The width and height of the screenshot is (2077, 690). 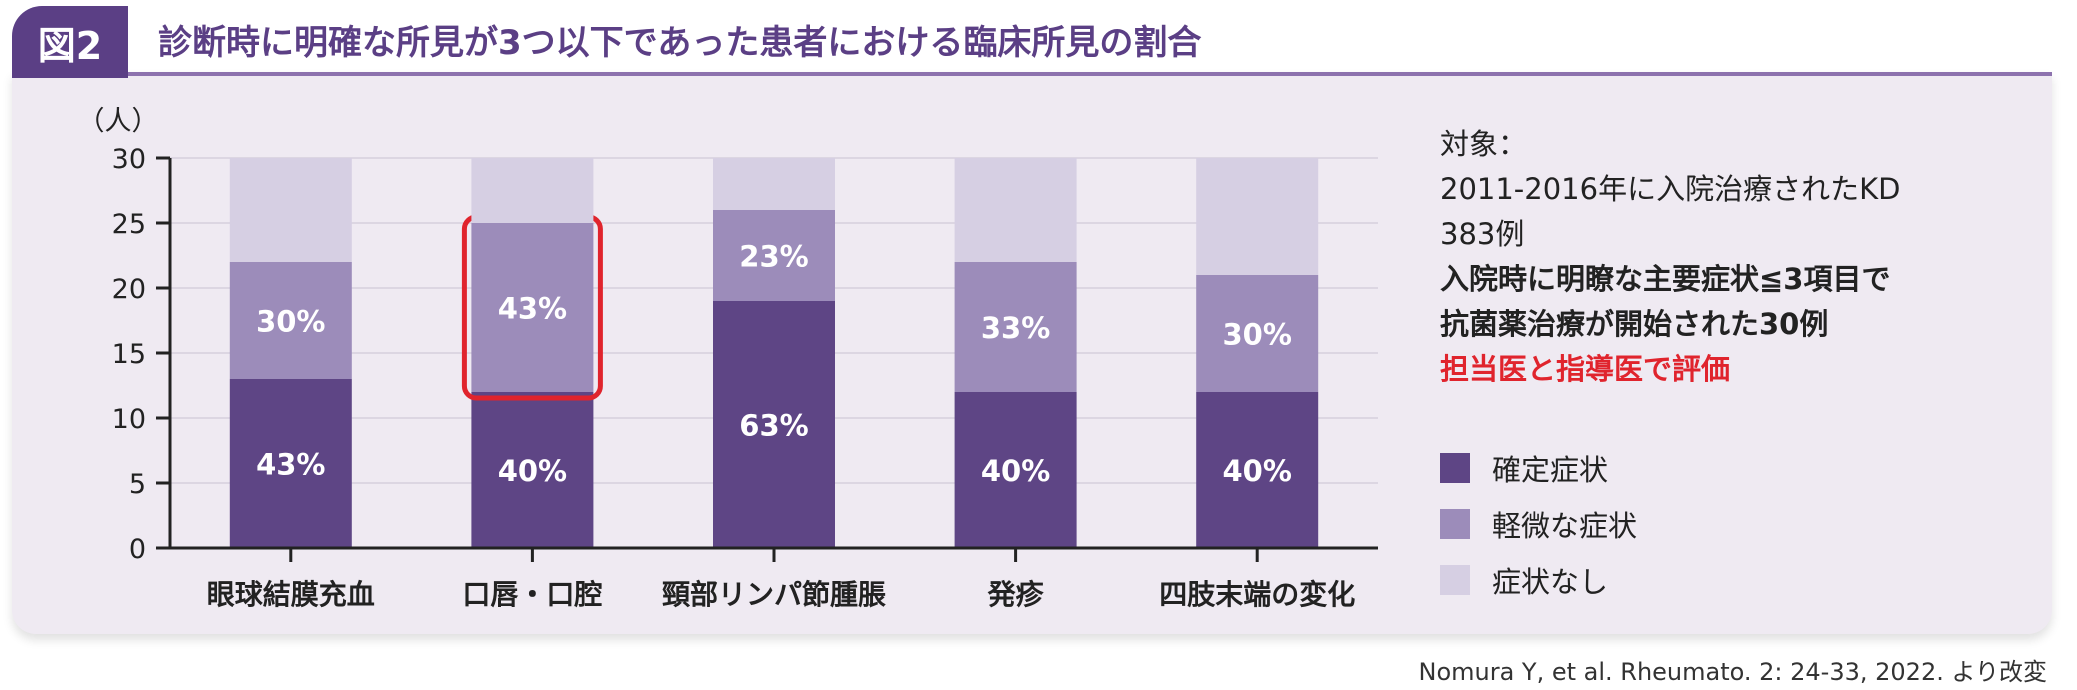 I want to click on data-label-4-1: 30%, so click(x=1256, y=335).